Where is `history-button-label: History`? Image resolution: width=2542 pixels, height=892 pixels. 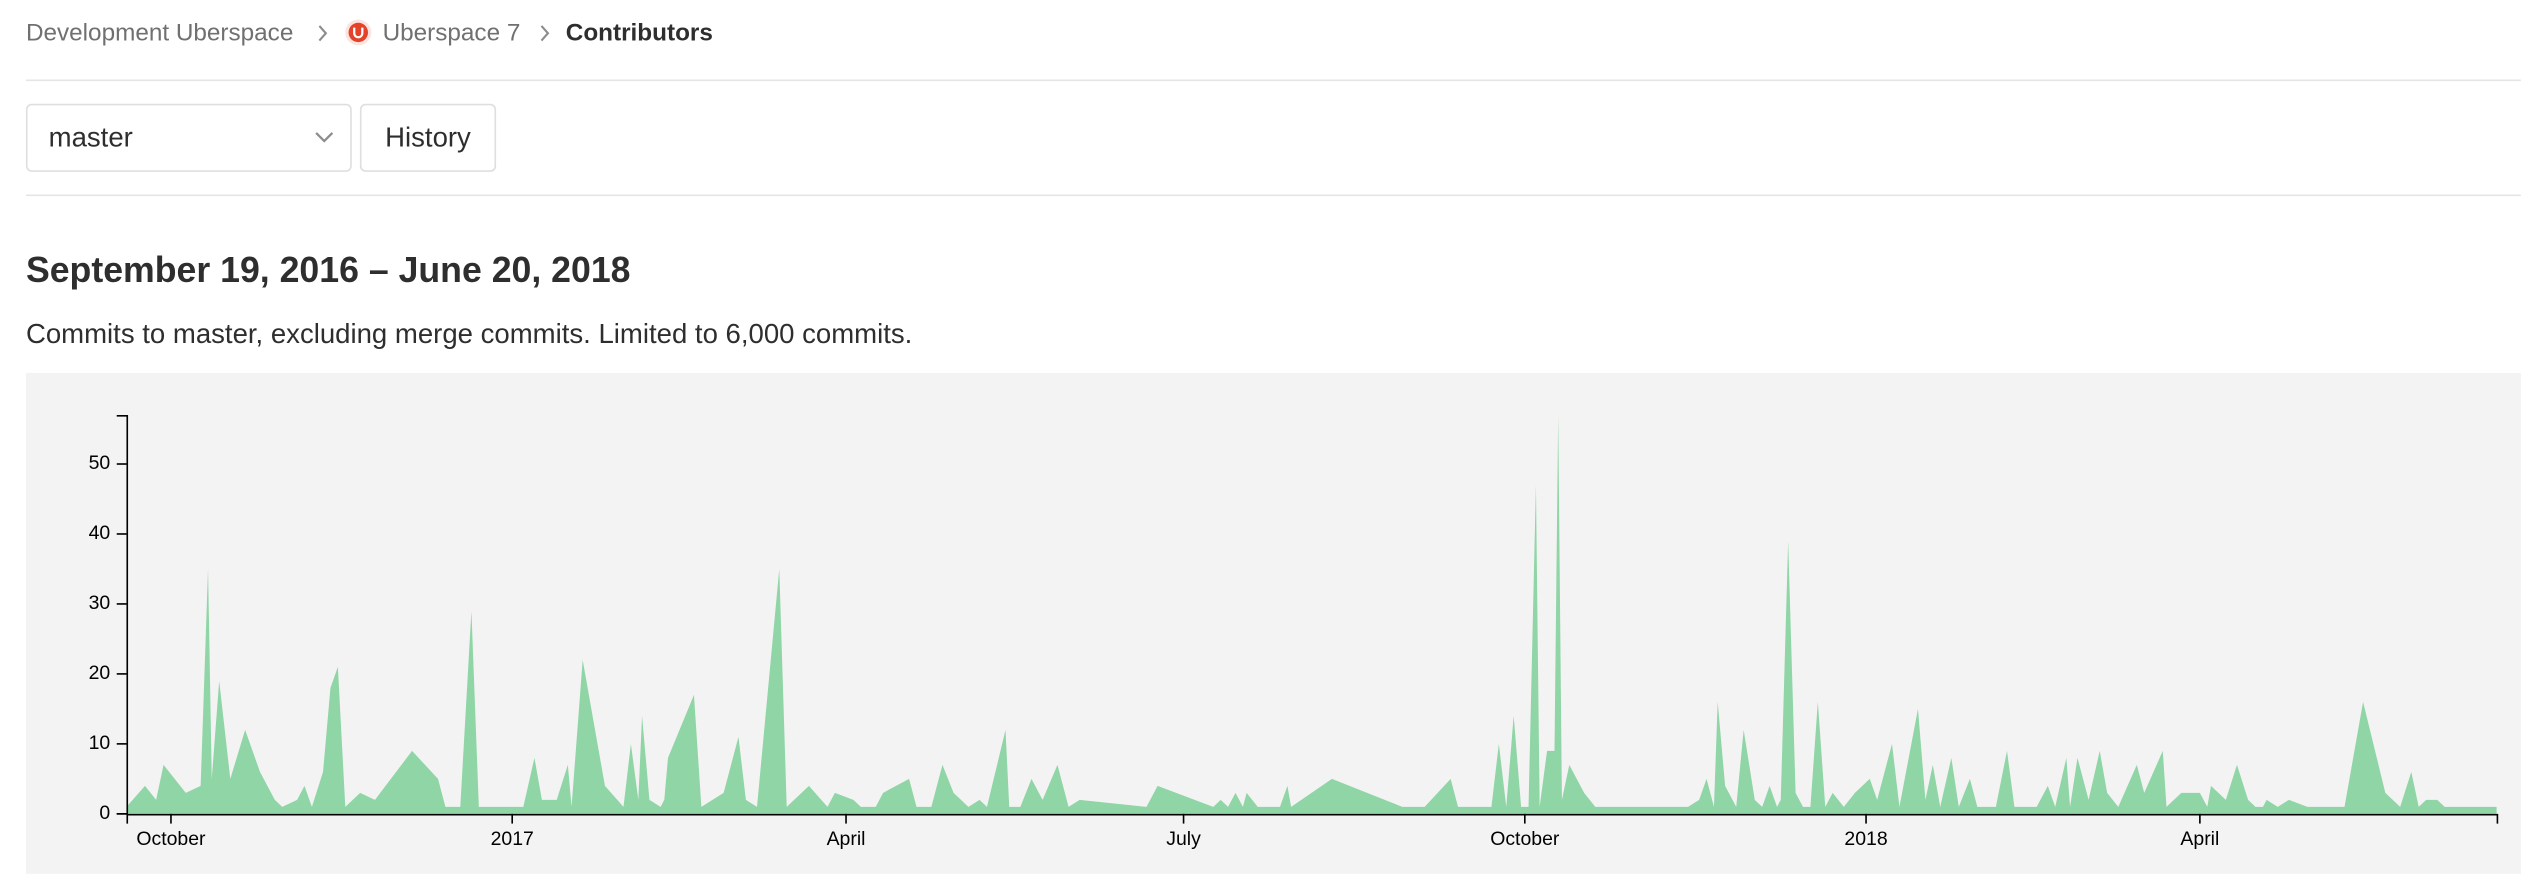
history-button-label: History is located at coordinates (428, 137).